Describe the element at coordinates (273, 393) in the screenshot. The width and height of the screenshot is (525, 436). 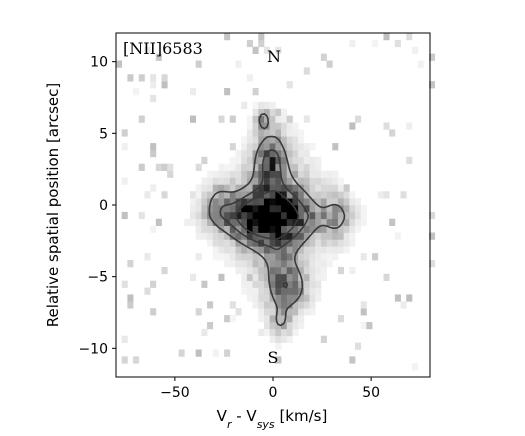
I see `x-tick-label: 0` at that location.